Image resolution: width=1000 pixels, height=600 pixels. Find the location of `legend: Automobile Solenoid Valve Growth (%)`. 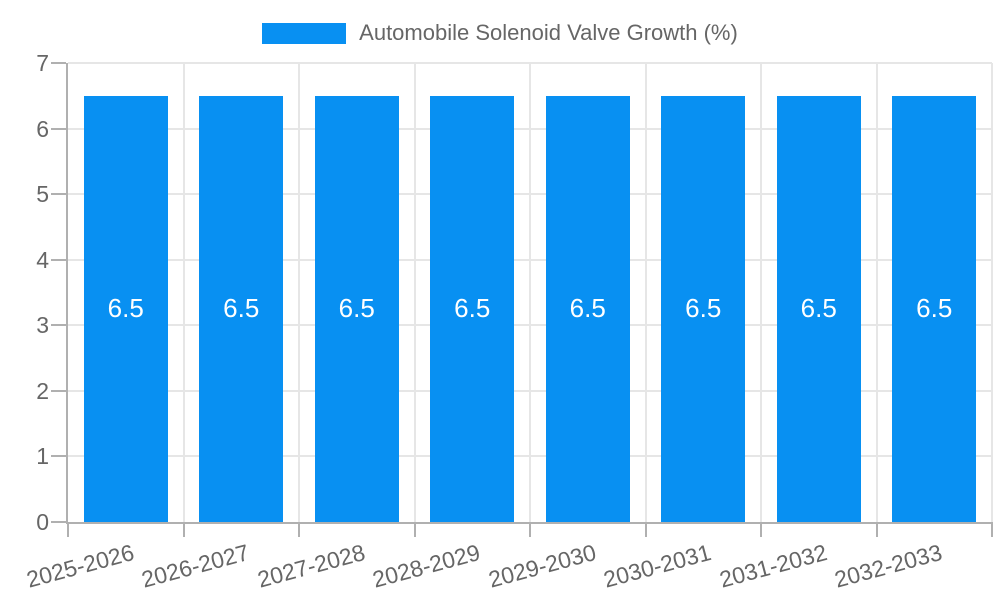

legend: Automobile Solenoid Valve Growth (%) is located at coordinates (500, 33).